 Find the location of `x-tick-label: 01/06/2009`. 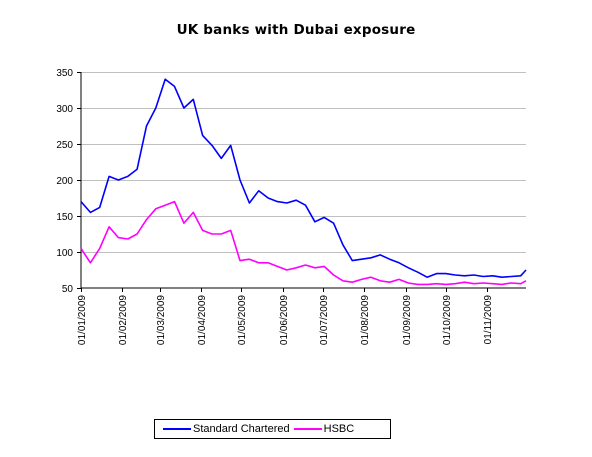

x-tick-label: 01/06/2009 is located at coordinates (284, 320).